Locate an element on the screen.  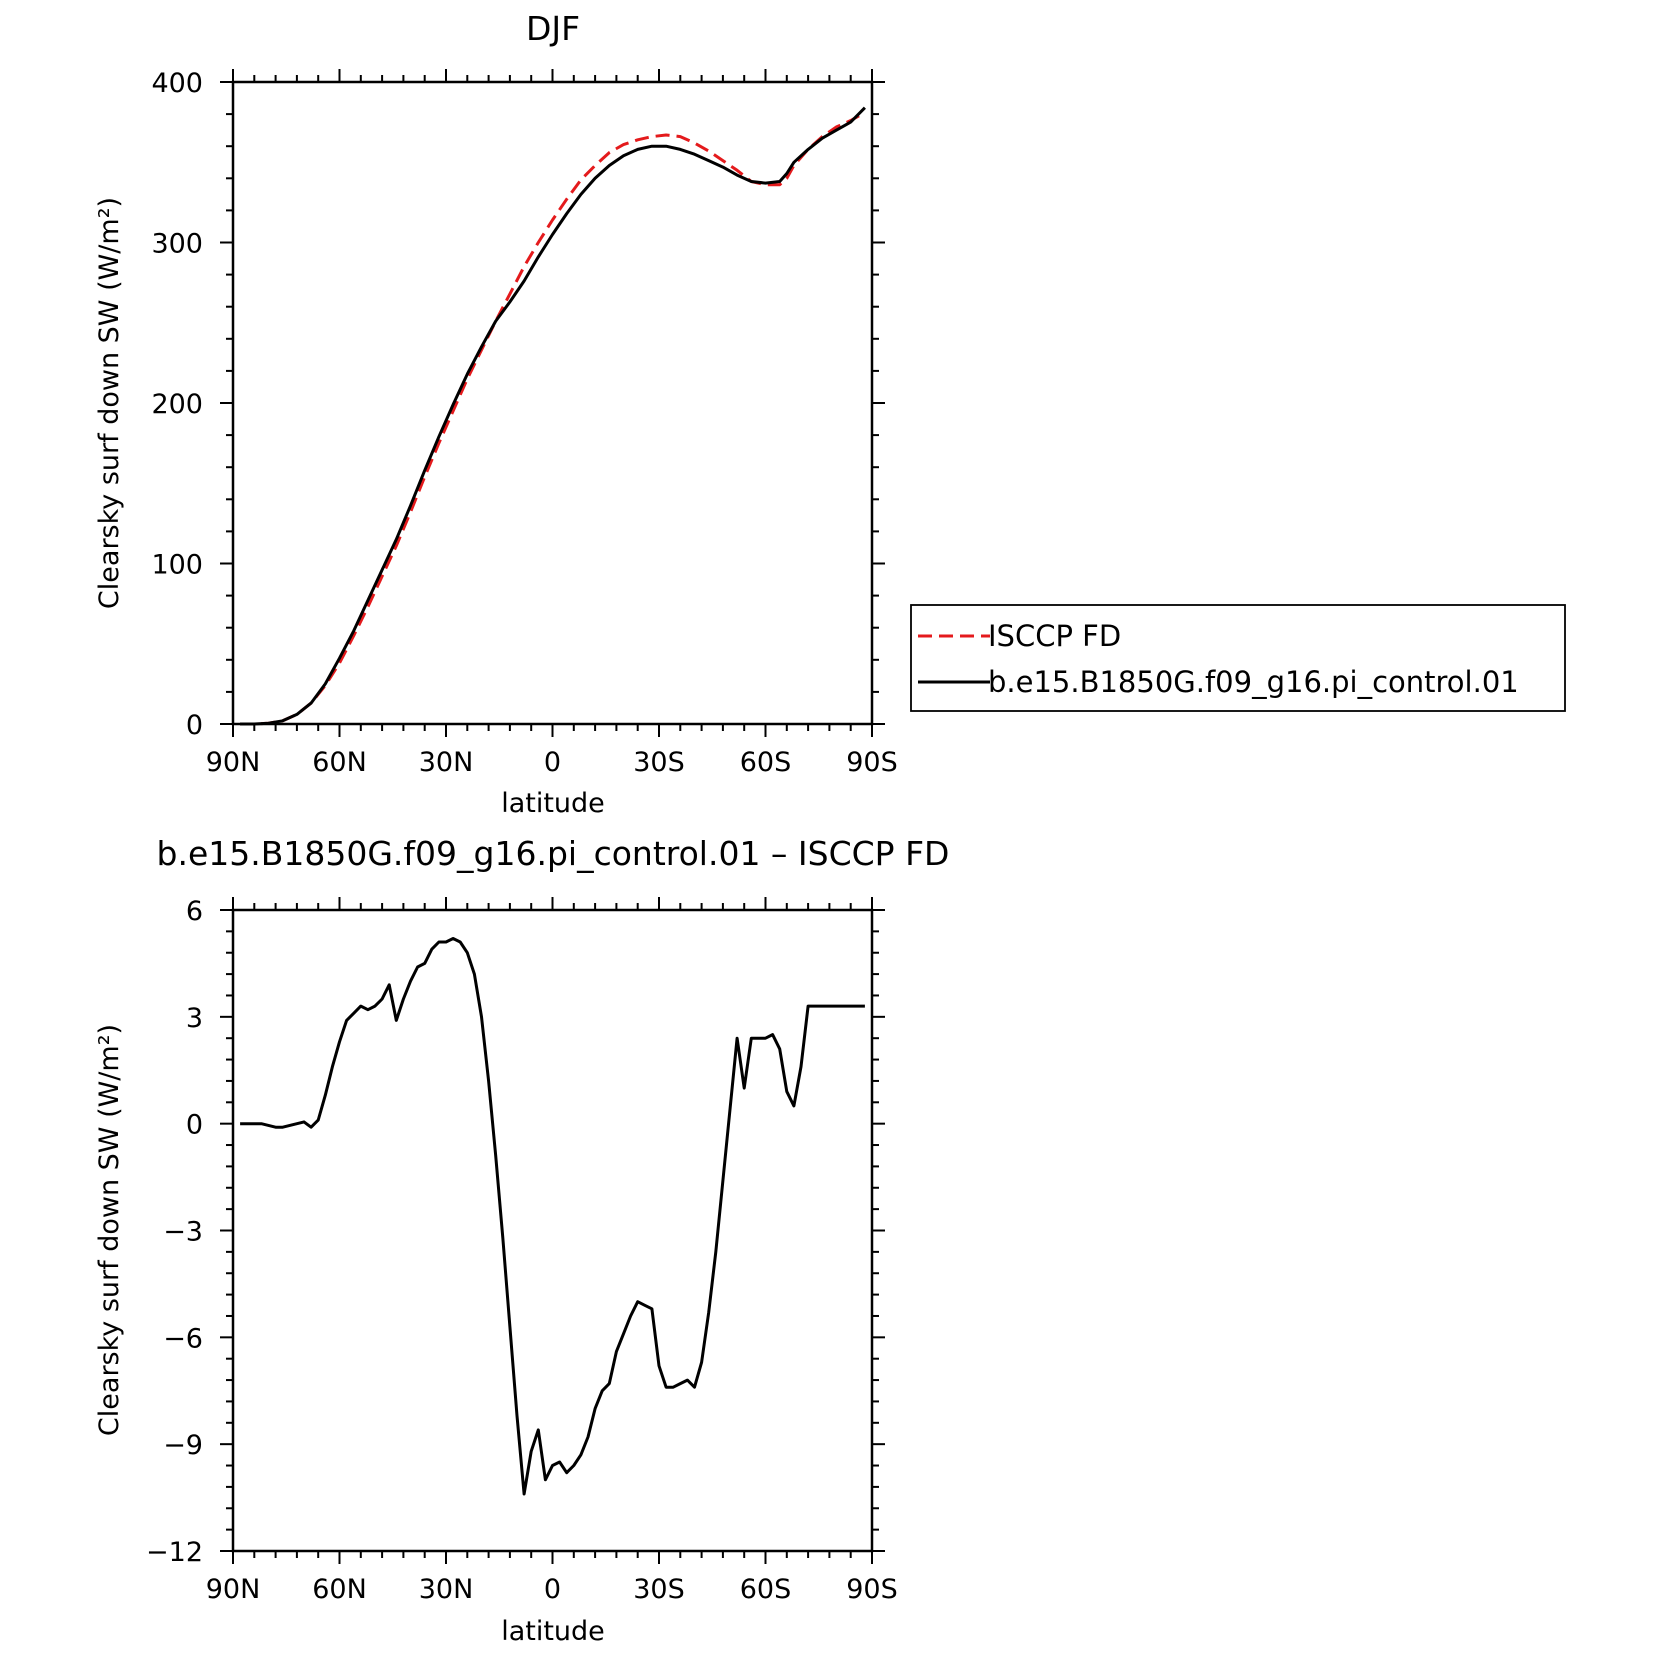
legend-label-isccp-fd: ISCCP FD is located at coordinates (1054, 636).